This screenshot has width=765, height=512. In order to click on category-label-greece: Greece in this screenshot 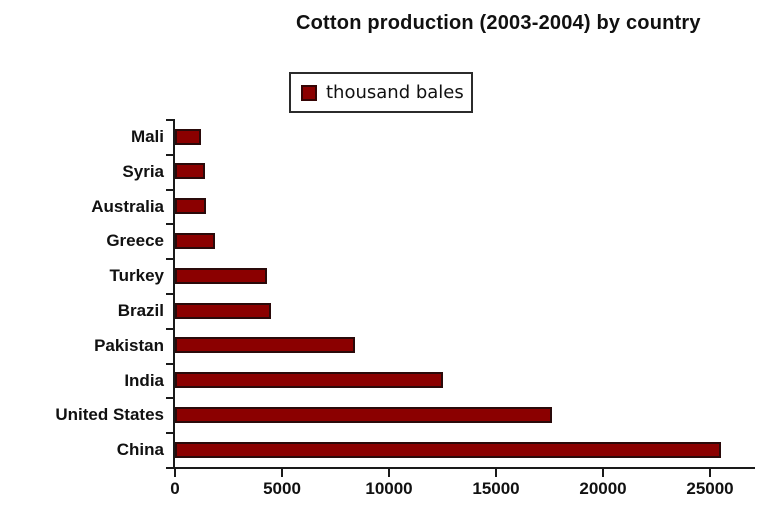, I will do `click(135, 240)`.